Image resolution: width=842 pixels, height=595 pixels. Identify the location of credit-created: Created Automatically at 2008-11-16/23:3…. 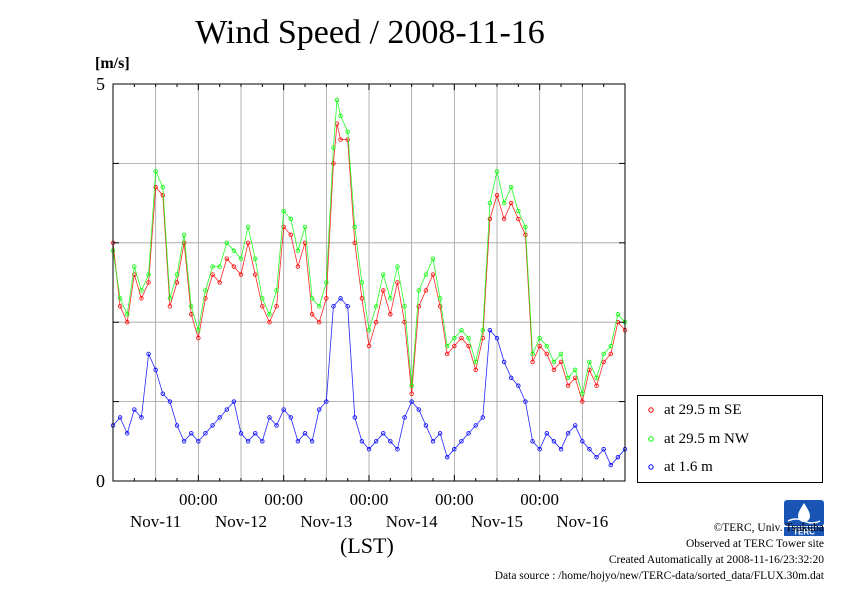
(716, 560).